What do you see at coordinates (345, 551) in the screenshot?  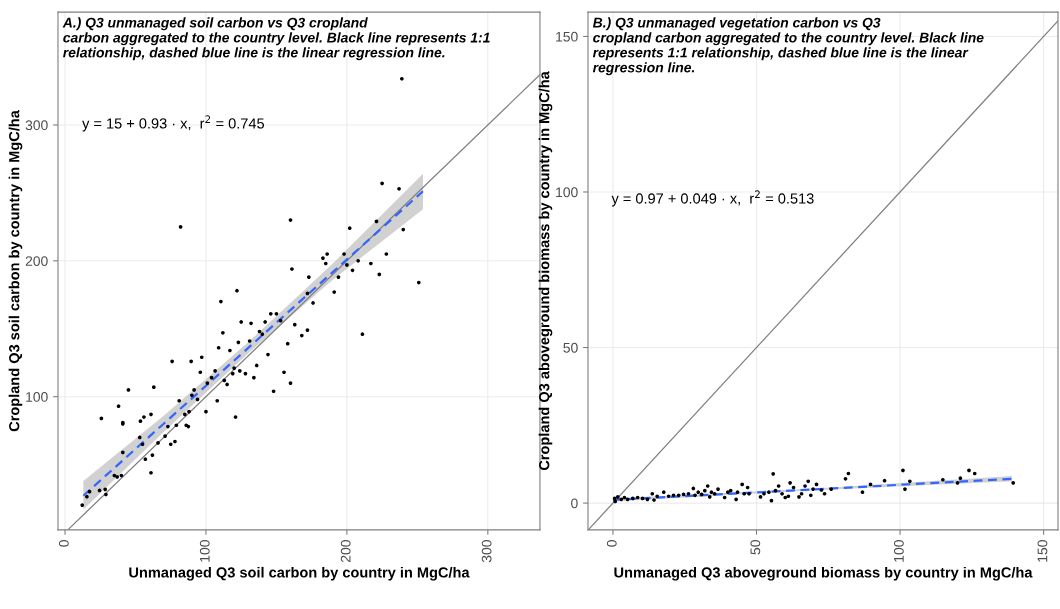 I see `x-tick-label: 200` at bounding box center [345, 551].